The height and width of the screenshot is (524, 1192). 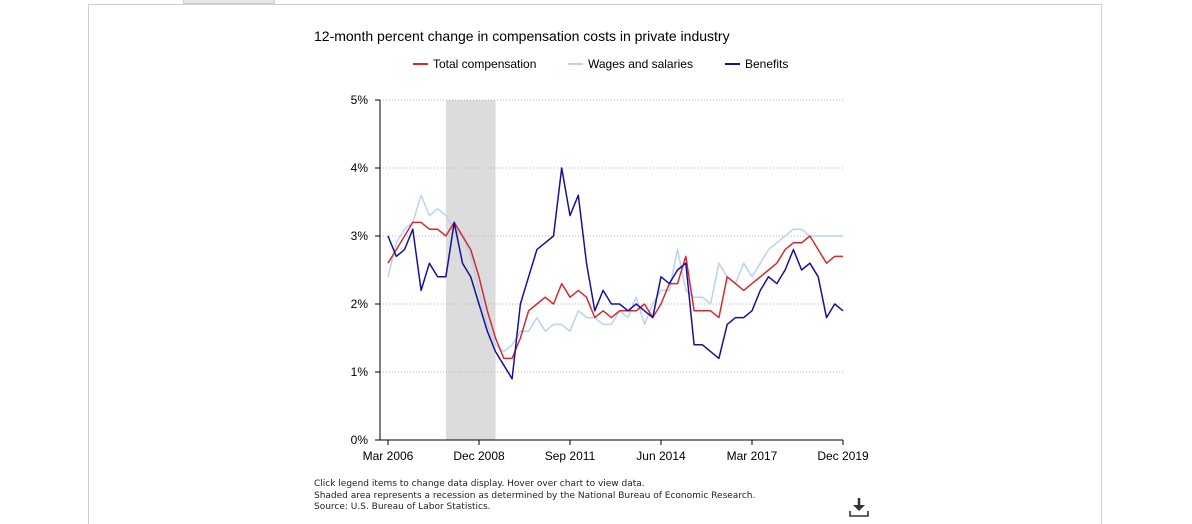 I want to click on legend-total-compensation: Total compensation, so click(x=474, y=64).